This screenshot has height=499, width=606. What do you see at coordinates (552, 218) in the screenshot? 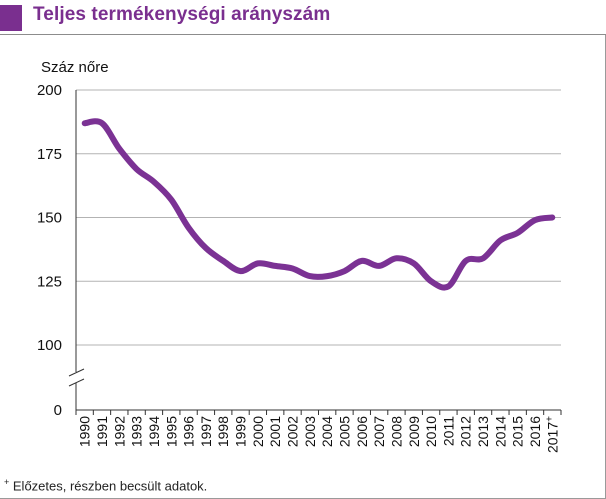
I see `data-point-2017` at bounding box center [552, 218].